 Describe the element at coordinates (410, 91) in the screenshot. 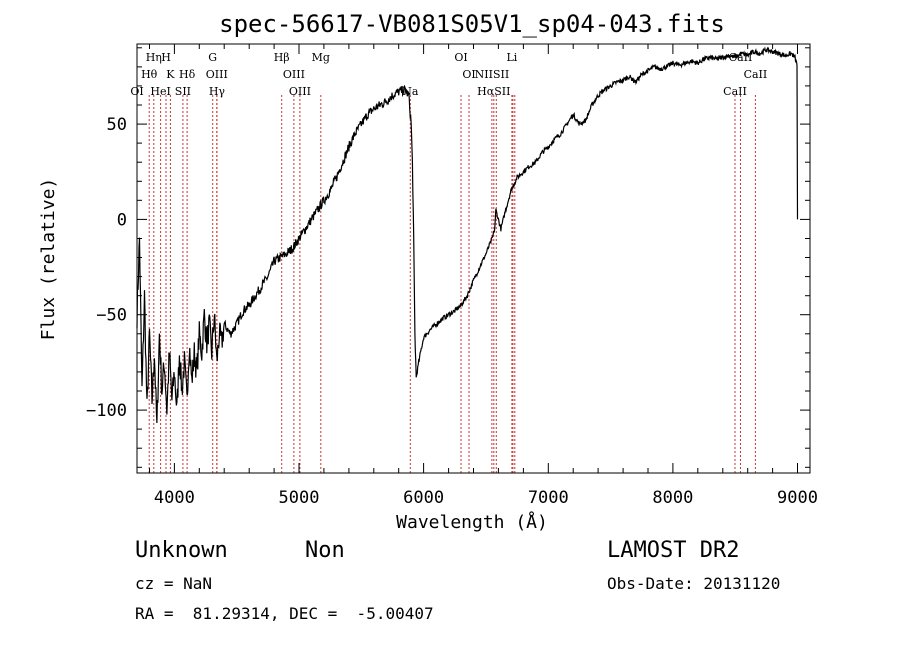

I see `line-label-15: Na` at that location.